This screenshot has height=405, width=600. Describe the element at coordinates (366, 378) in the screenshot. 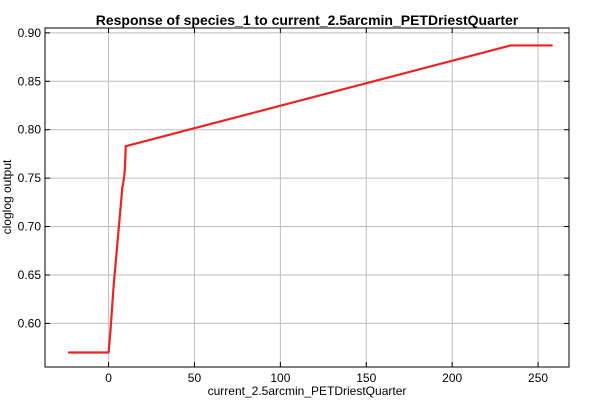

I see `x-tick-label-3: 150` at that location.